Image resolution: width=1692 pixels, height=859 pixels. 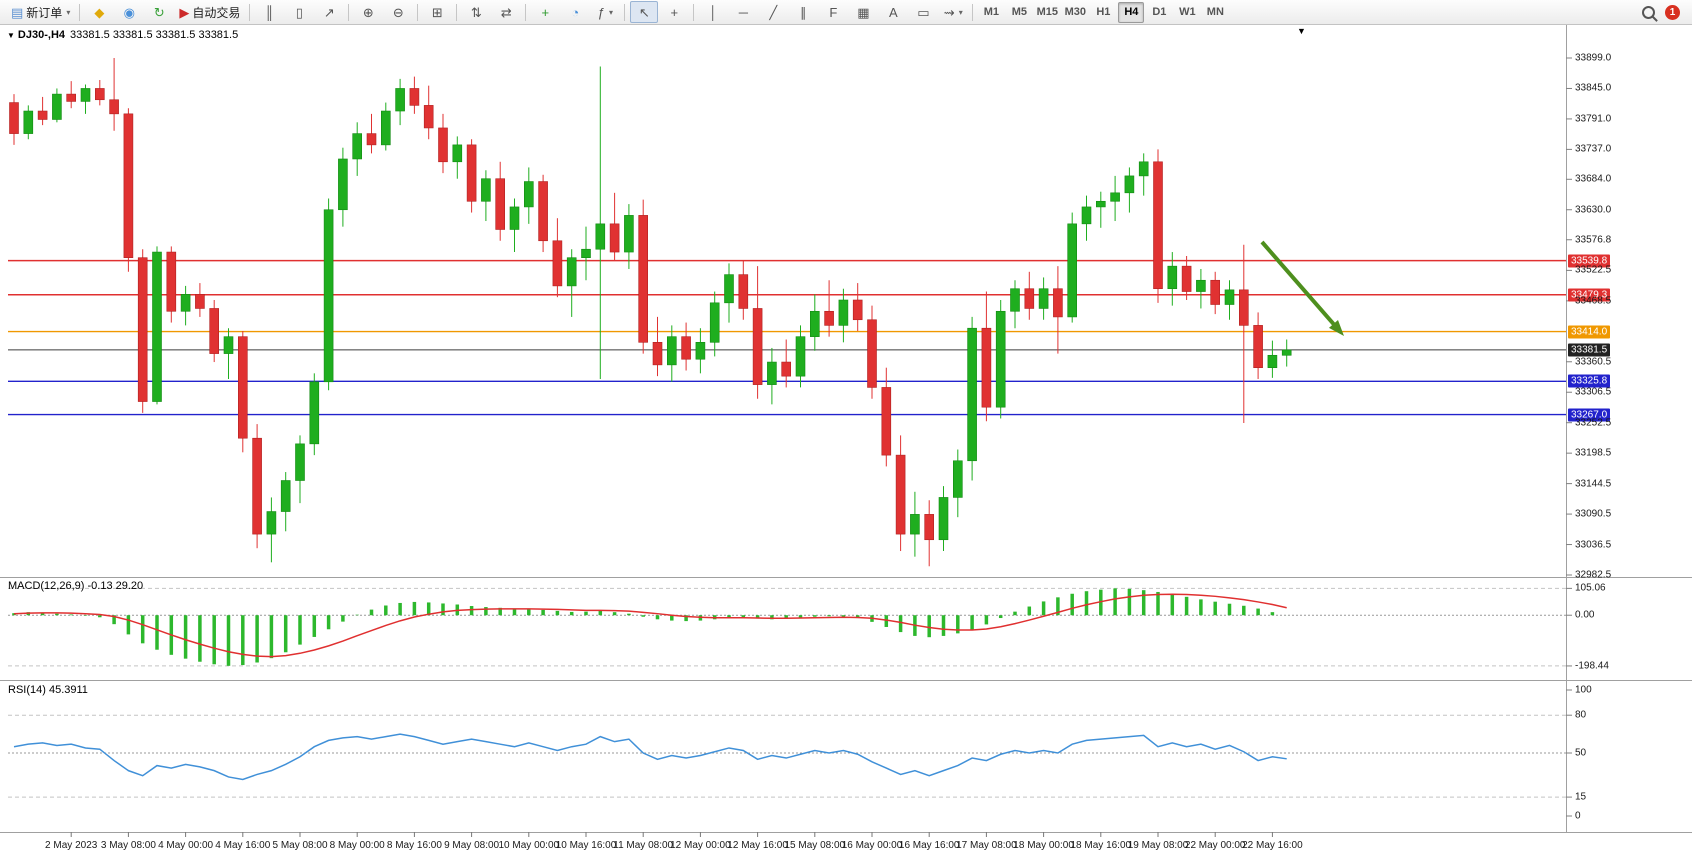 I want to click on timeframe-m1-button: M1, so click(x=991, y=12).